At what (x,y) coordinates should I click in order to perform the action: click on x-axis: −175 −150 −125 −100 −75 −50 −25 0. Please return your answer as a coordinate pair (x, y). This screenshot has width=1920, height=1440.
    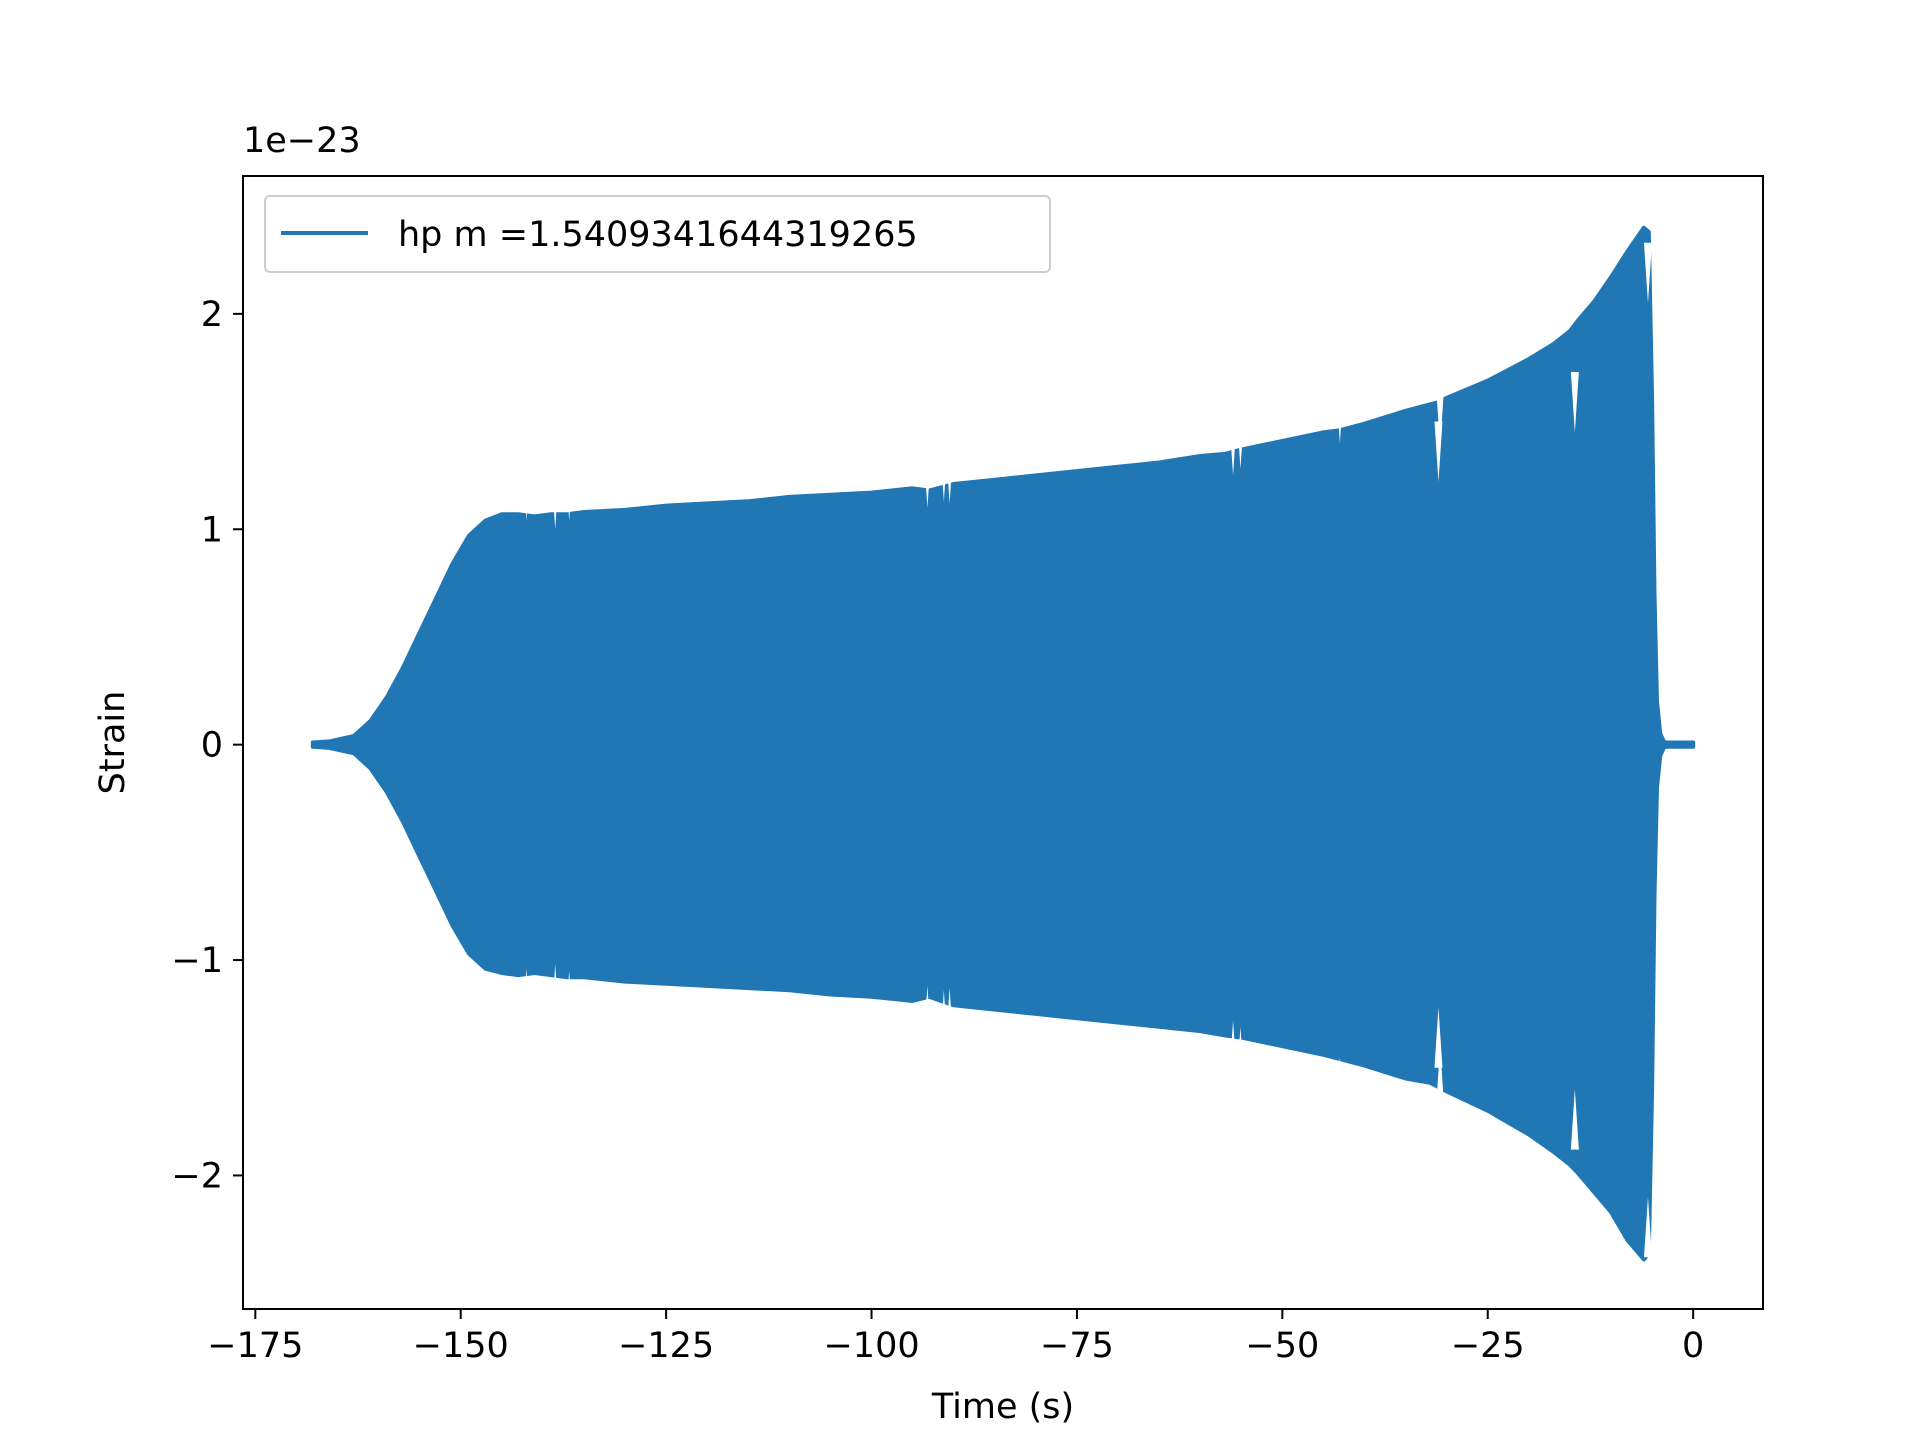
    Looking at the image, I should click on (955, 1337).